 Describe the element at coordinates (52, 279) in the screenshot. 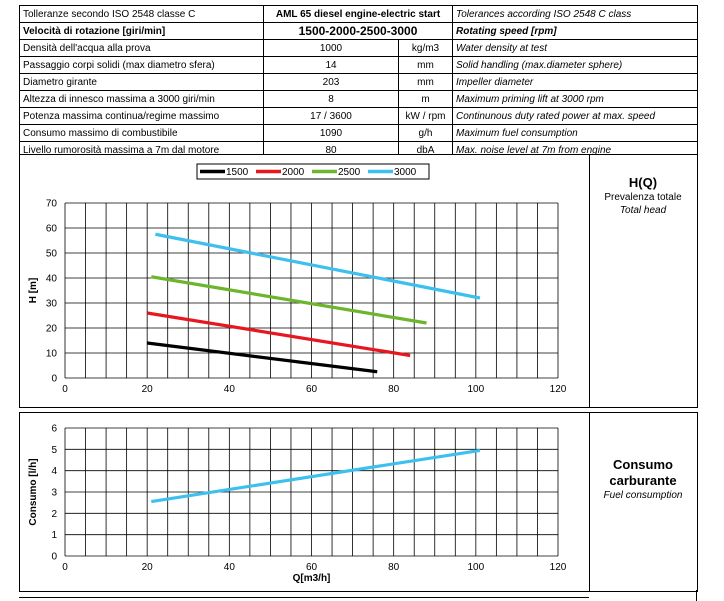

I see `y-tick-label: 40` at that location.